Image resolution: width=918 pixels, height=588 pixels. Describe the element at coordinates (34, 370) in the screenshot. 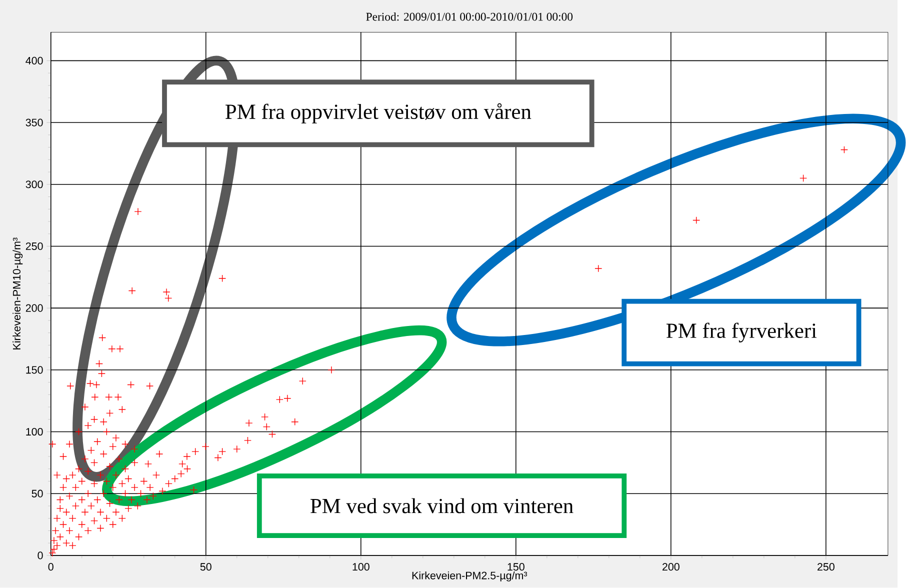

I see `y-tick-label: 150` at that location.